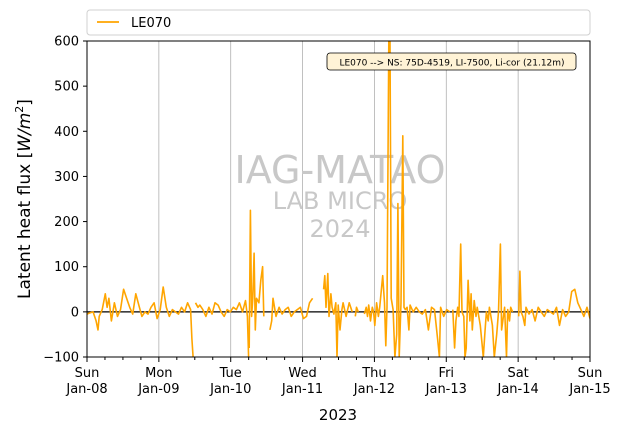 This screenshot has height=438, width=623. What do you see at coordinates (25, 143) in the screenshot?
I see `y-axis-label-unit-w: W` at bounding box center [25, 143].